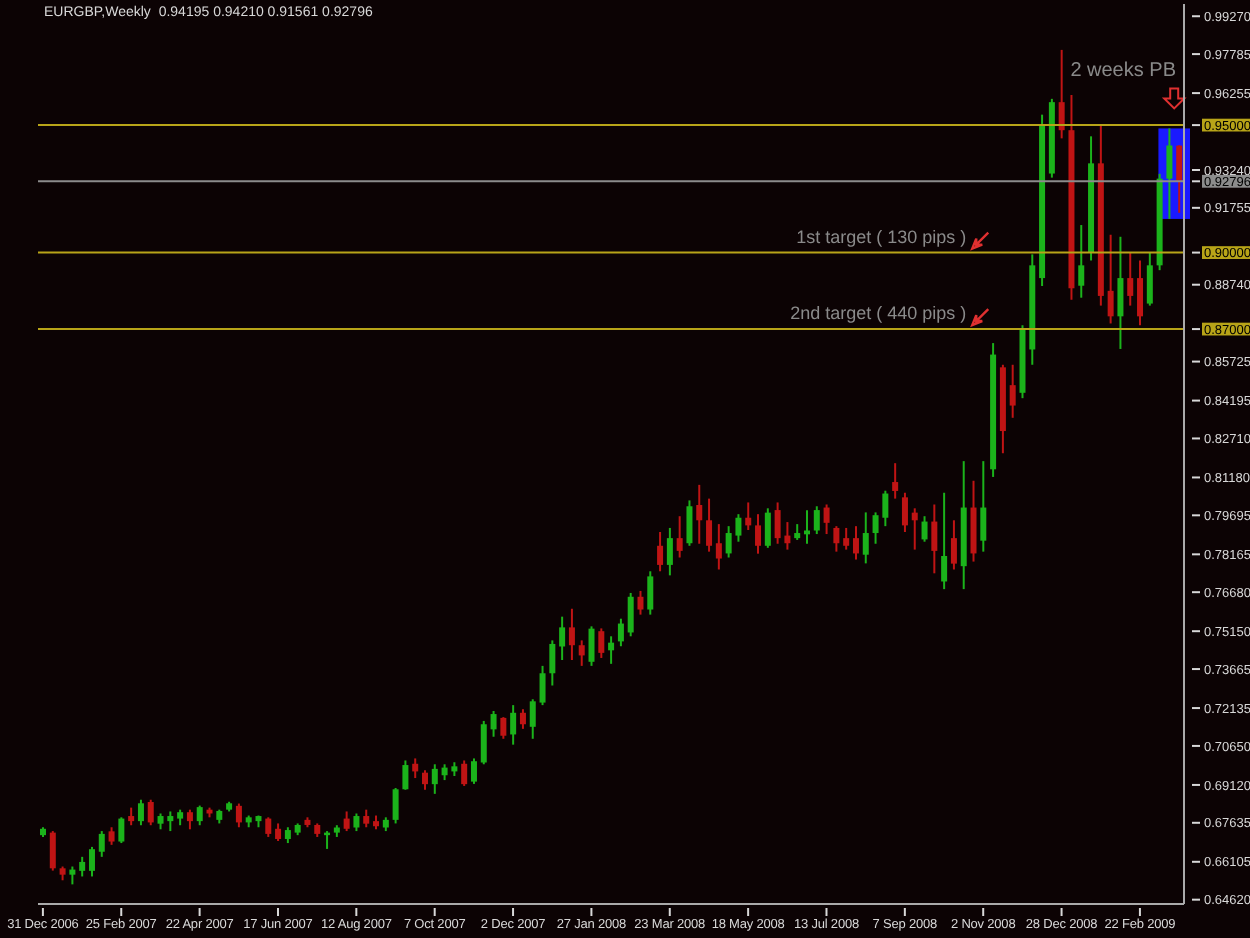 The image size is (1250, 938). Describe the element at coordinates (878, 313) in the screenshot. I see `ref-line-label: 2nd target ( 440 pips )` at that location.